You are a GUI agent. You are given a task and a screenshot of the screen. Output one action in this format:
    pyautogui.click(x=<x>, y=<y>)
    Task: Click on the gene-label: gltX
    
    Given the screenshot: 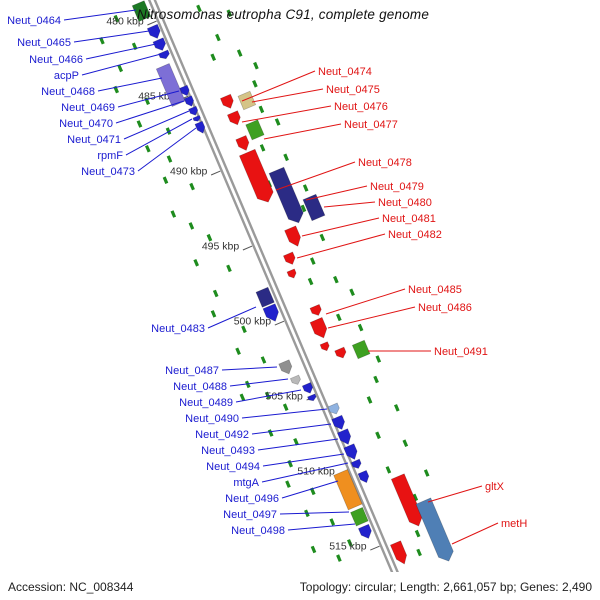 What is the action you would take?
    pyautogui.click(x=495, y=487)
    